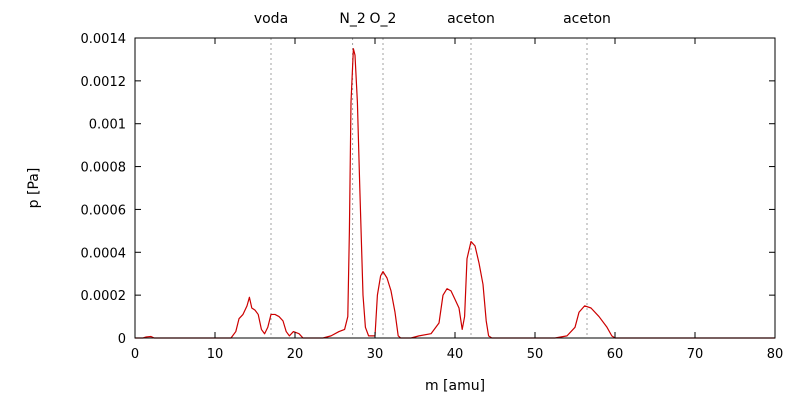  What do you see at coordinates (104, 253) in the screenshot?
I see `y-tick-label: 0.0004` at bounding box center [104, 253].